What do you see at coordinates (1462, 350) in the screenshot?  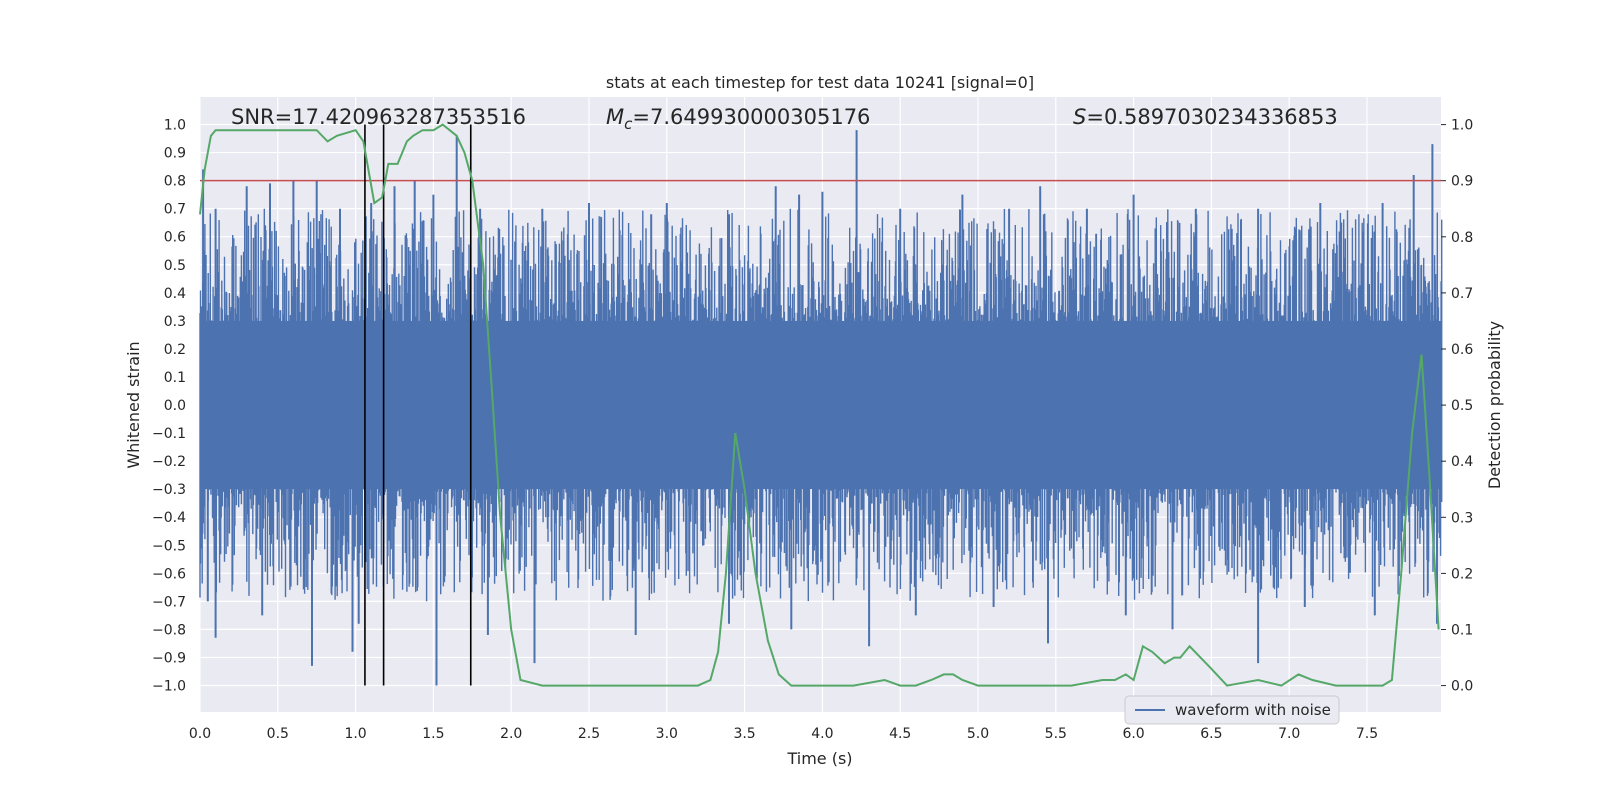 I see `y2-tick-label: 0.6` at bounding box center [1462, 350].